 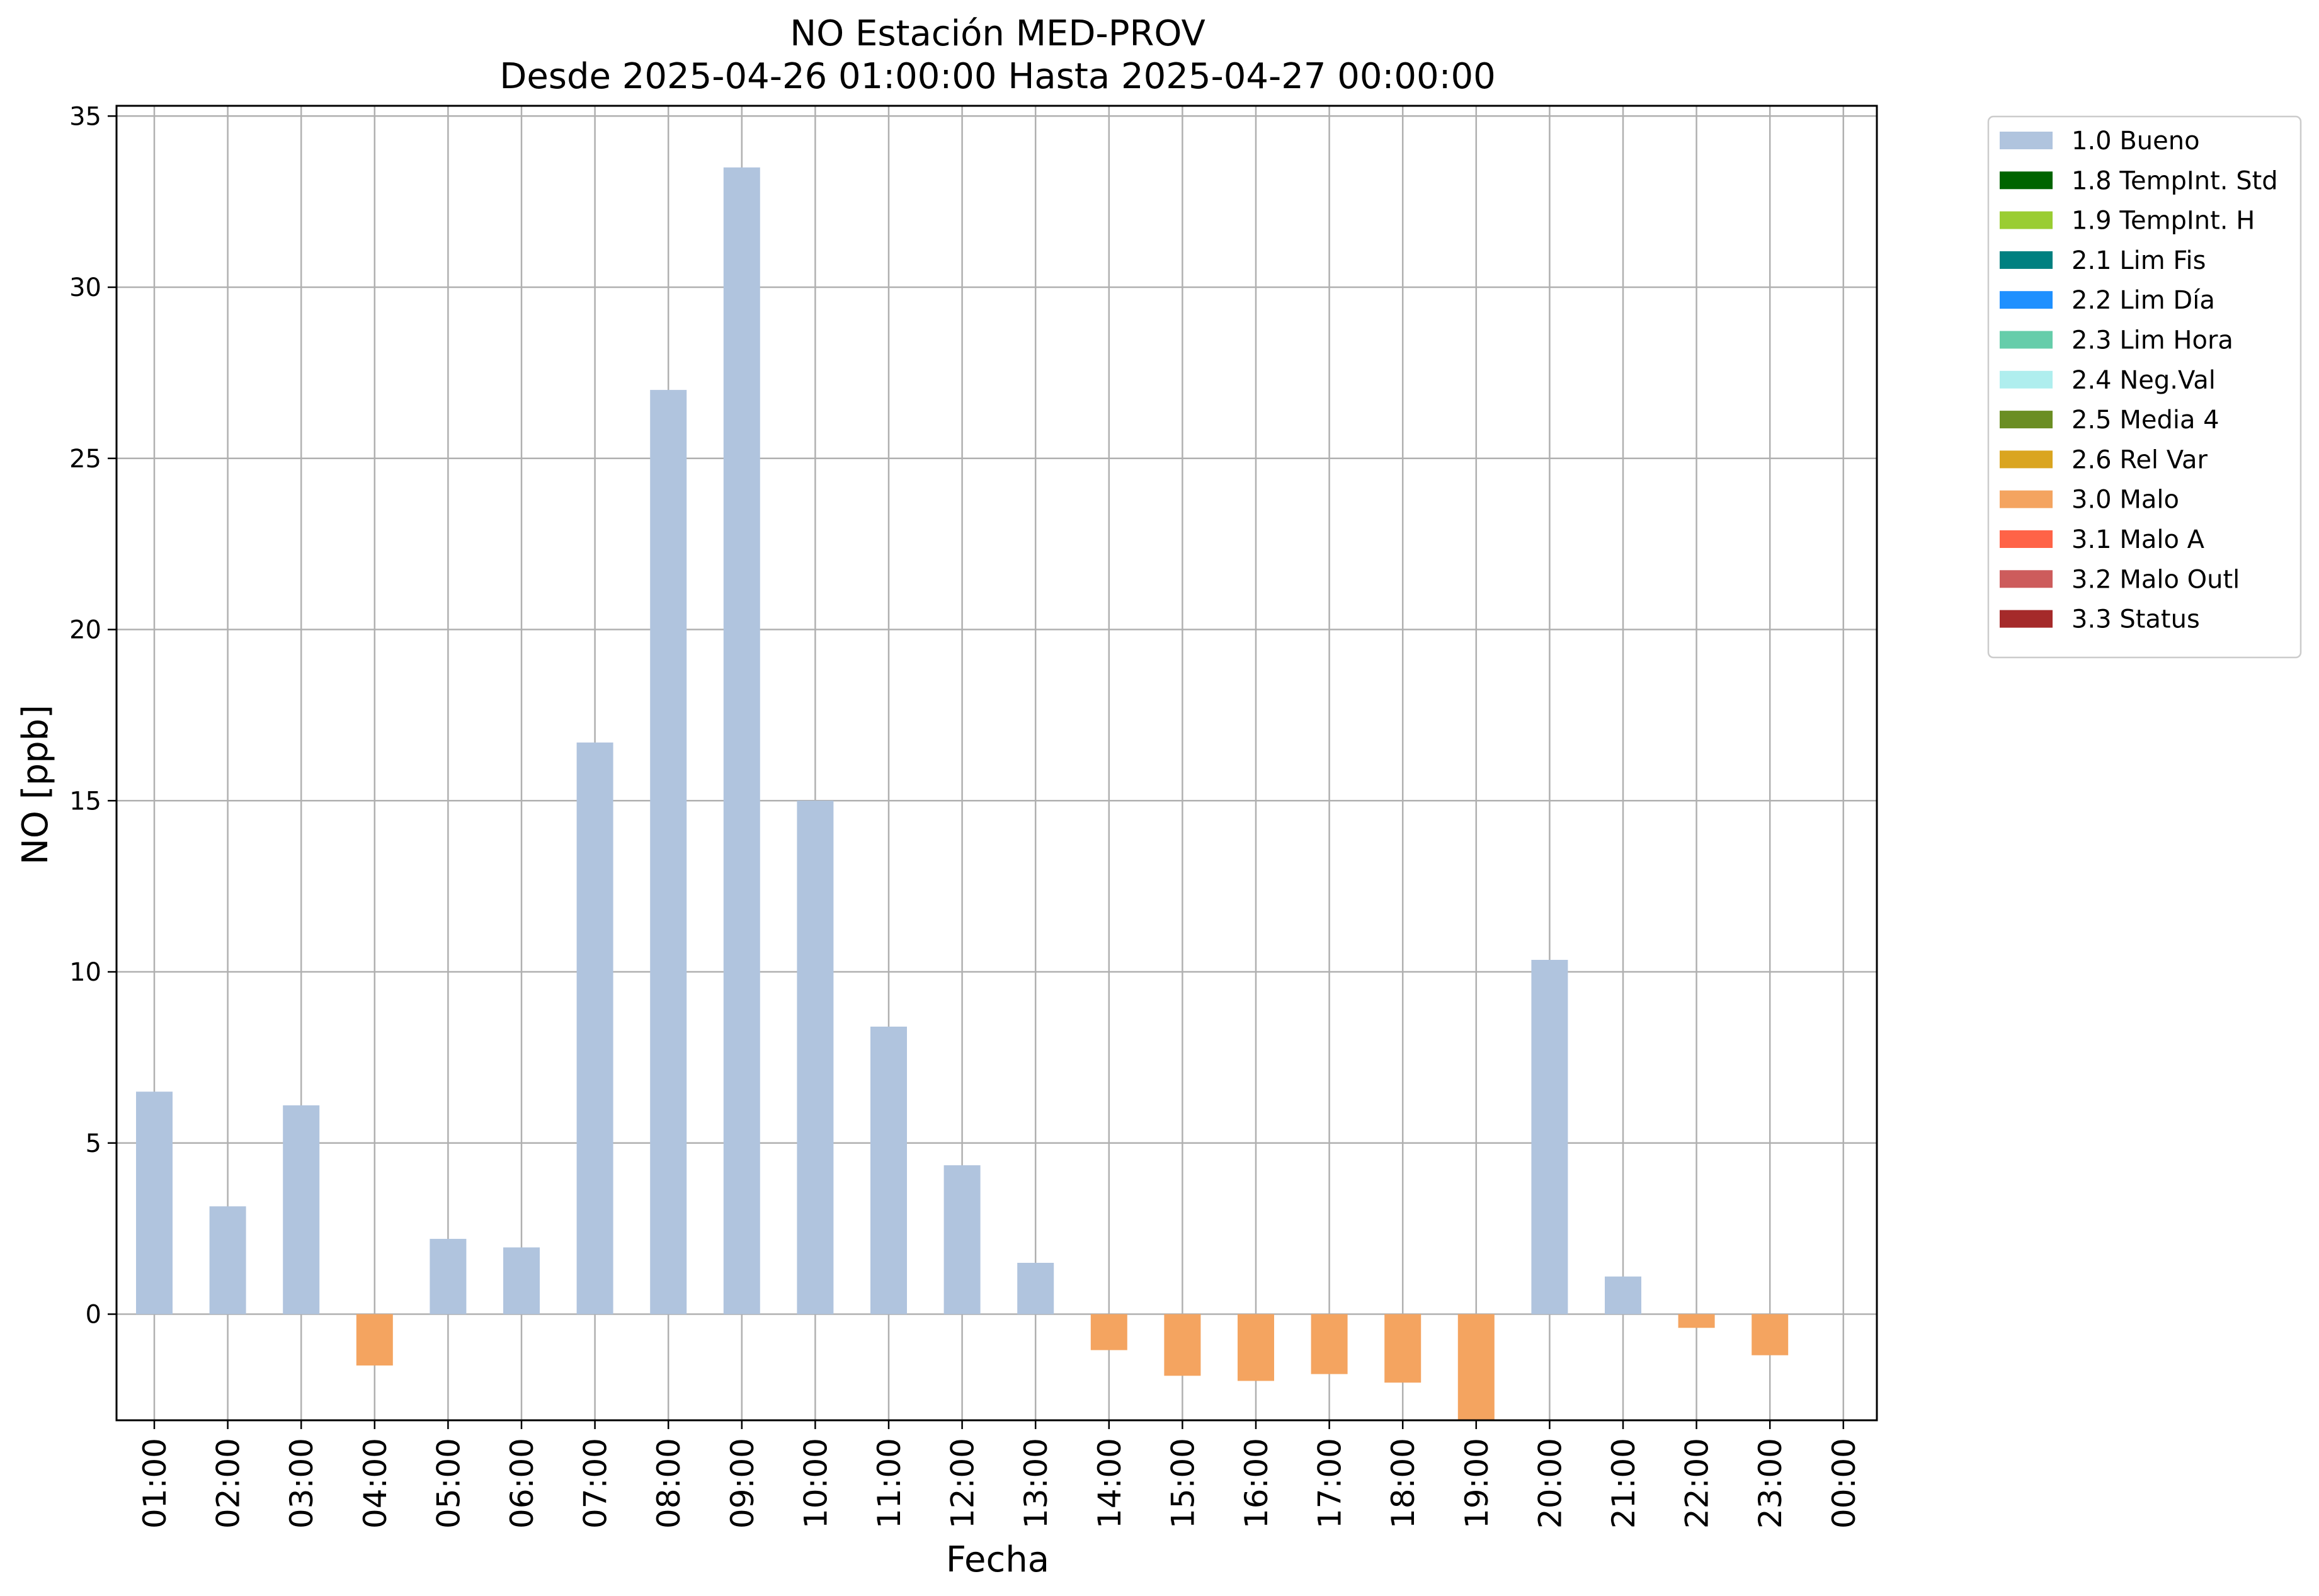 What do you see at coordinates (2152, 340) in the screenshot?
I see `legend-label: 2.3 Lim Hora` at bounding box center [2152, 340].